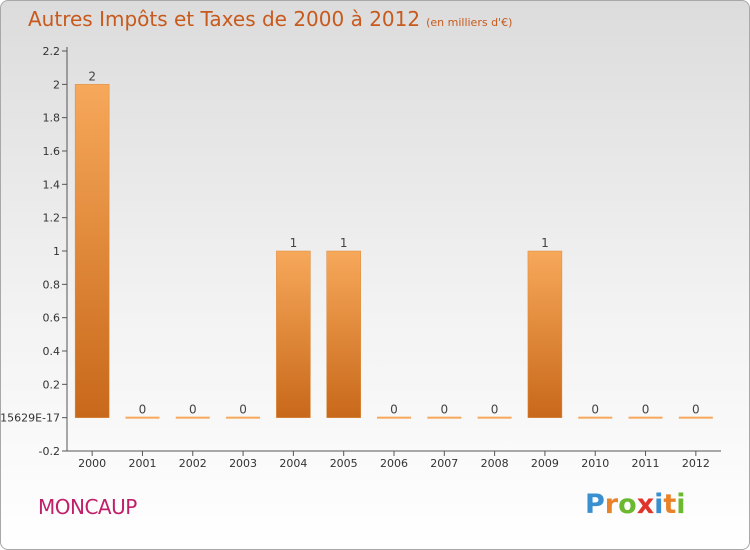 The width and height of the screenshot is (750, 550). What do you see at coordinates (52, 218) in the screenshot?
I see `y-tick-label: 1.2` at bounding box center [52, 218].